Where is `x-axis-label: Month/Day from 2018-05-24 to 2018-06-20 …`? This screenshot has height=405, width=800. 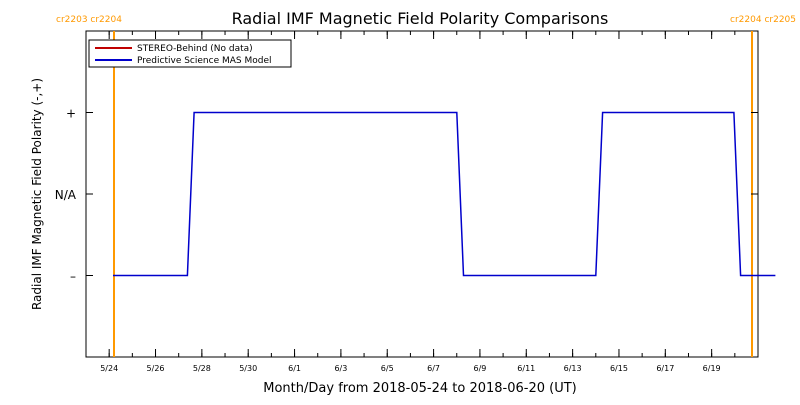 x-axis-label: Month/Day from 2018-05-24 to 2018-06-20 … is located at coordinates (419, 388).